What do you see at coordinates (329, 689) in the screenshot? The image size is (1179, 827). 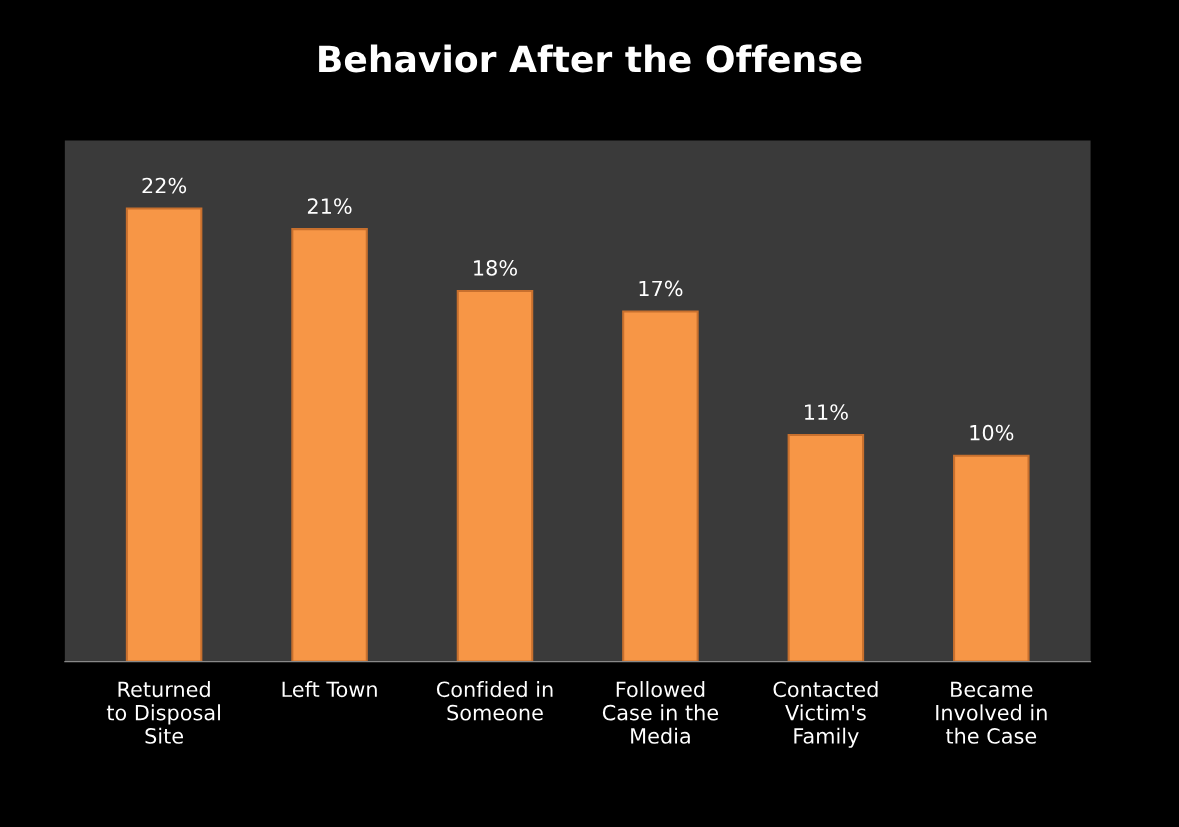 I see `x-tick-label: Left Town` at bounding box center [329, 689].